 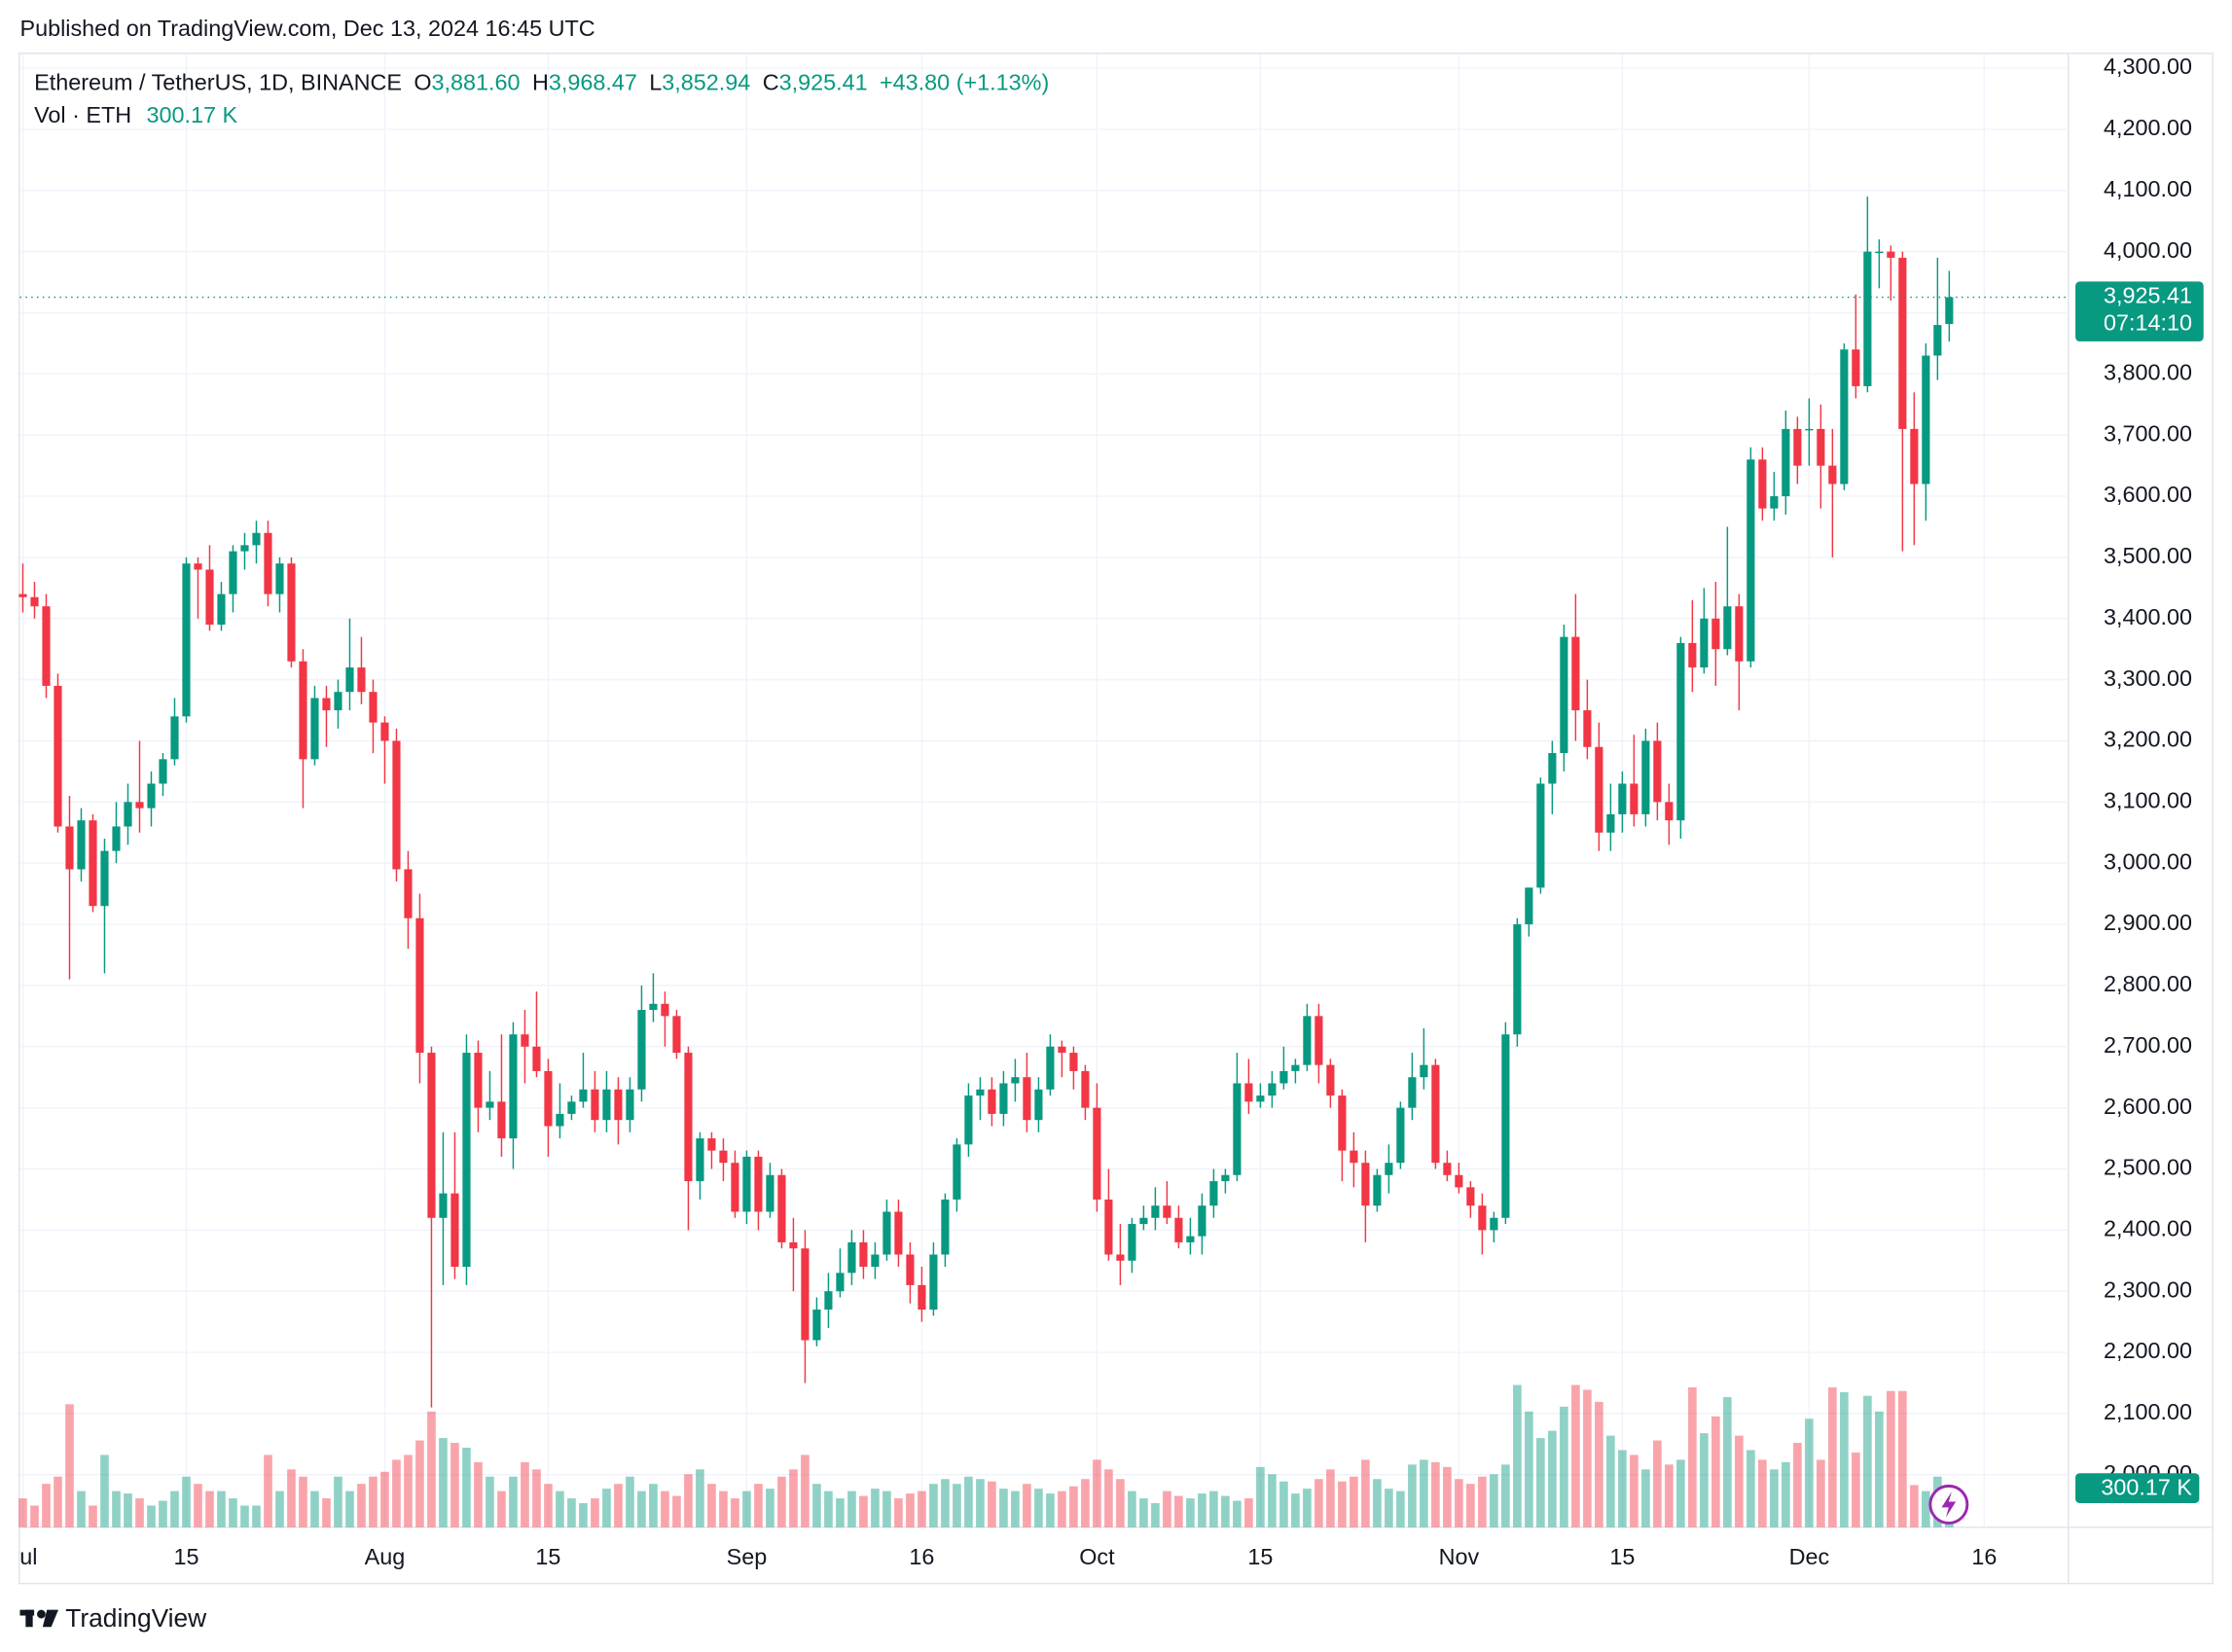 I want to click on logo-part, so click(x=41, y=1614).